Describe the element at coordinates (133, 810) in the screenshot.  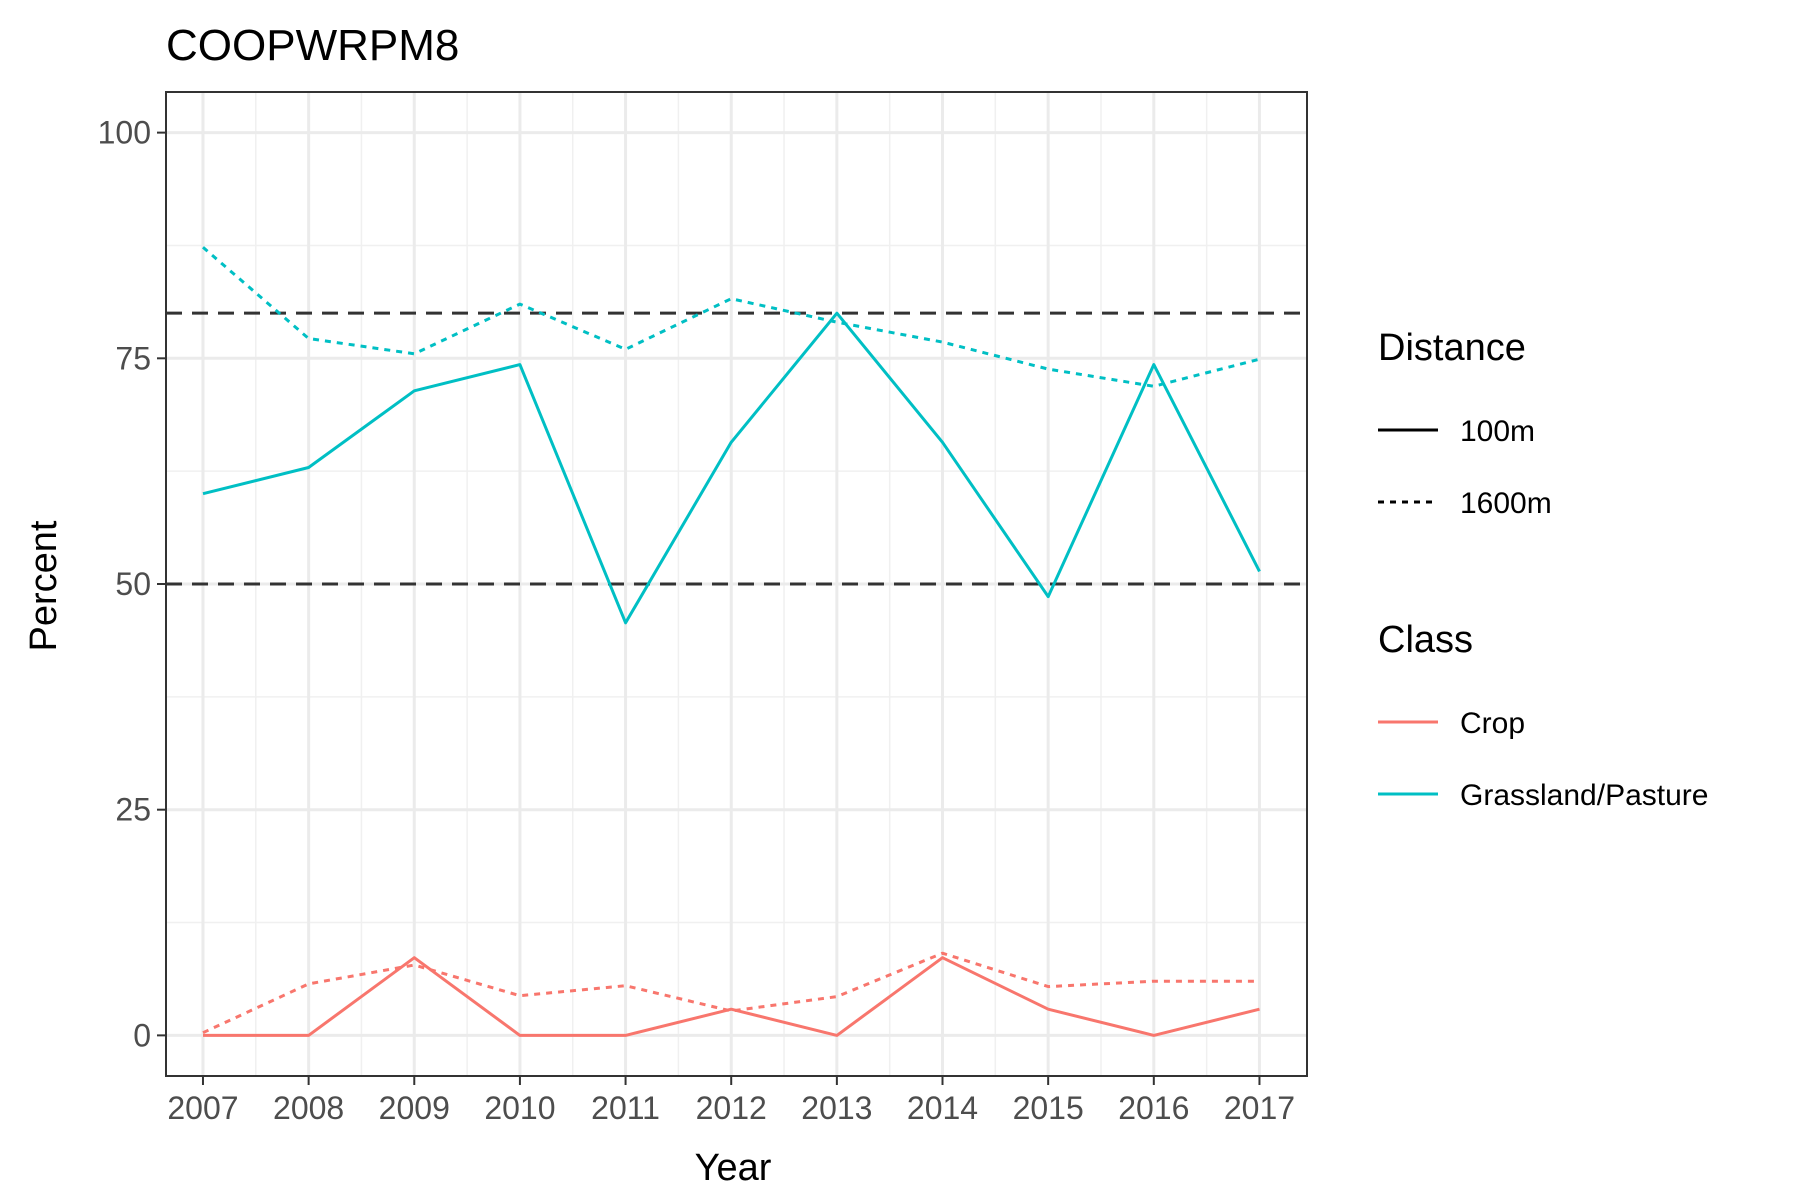
I see `y-tick-label: 25` at that location.